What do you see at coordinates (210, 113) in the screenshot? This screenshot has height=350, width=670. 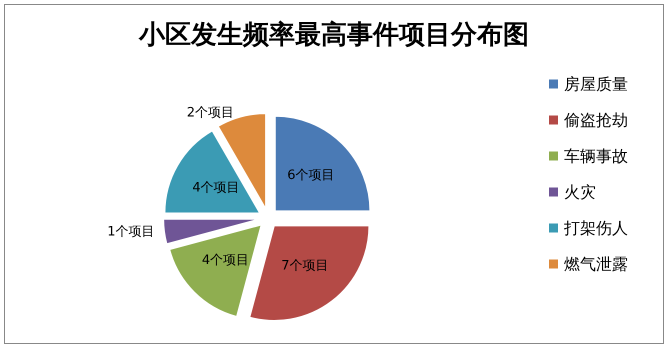 I see `data-label: 2个项目` at bounding box center [210, 113].